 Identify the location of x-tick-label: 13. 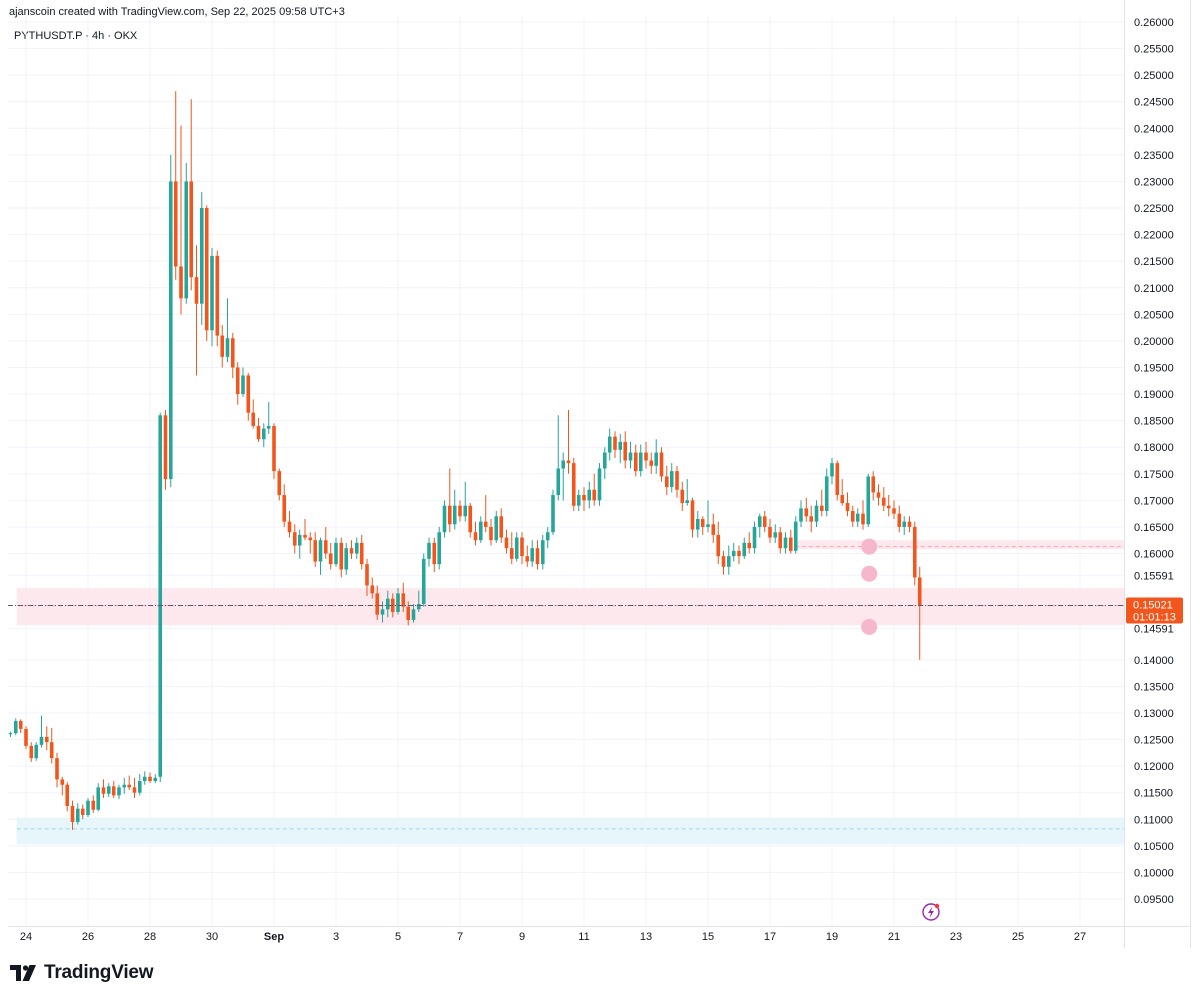
(646, 937).